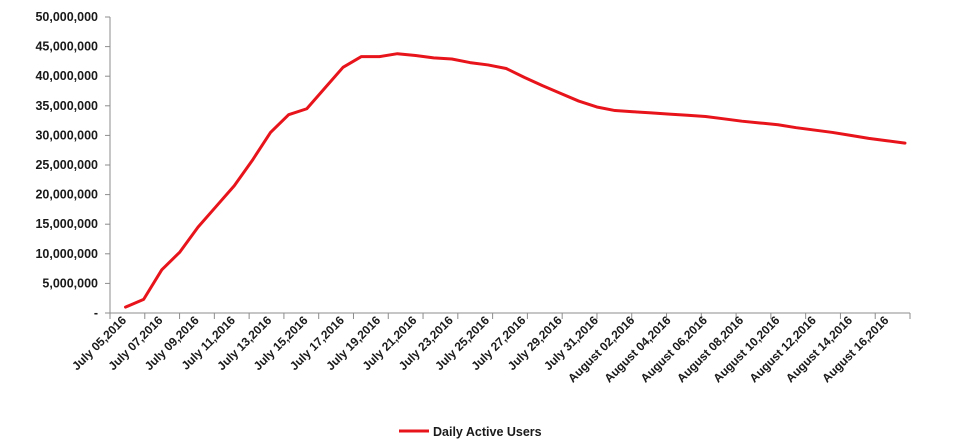 The width and height of the screenshot is (966, 445). I want to click on y-tick-label: 10,000,000, so click(66, 254).